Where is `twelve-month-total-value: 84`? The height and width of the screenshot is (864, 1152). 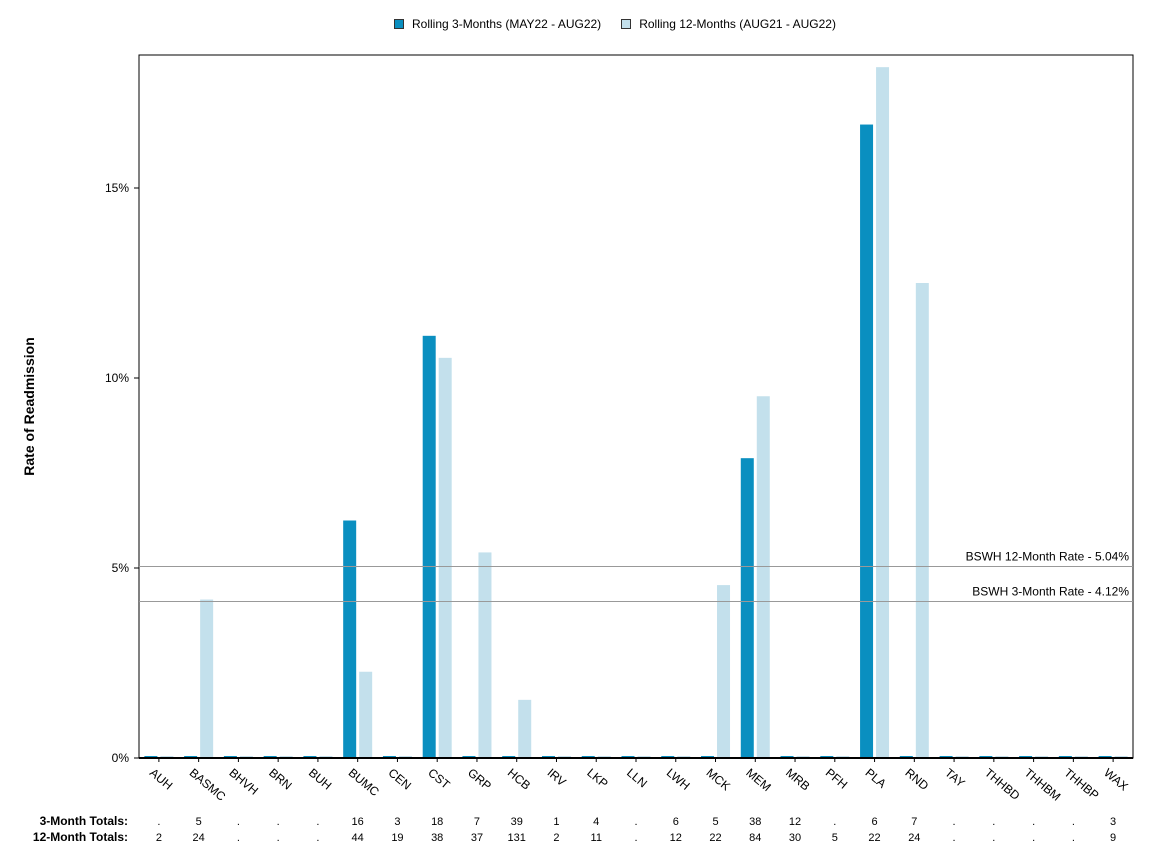
twelve-month-total-value: 84 is located at coordinates (755, 838).